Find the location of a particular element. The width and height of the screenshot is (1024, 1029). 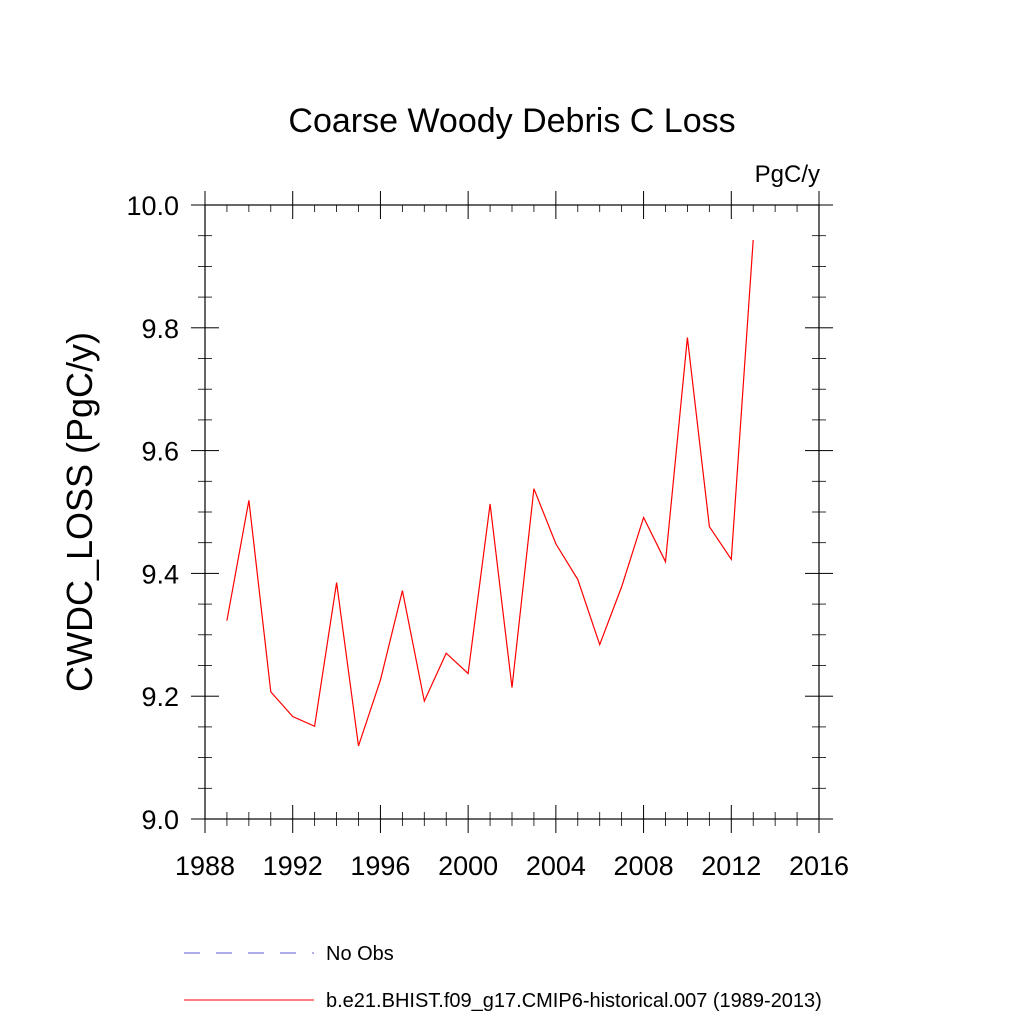

y-tick-label: 10.0 is located at coordinates (152, 206).